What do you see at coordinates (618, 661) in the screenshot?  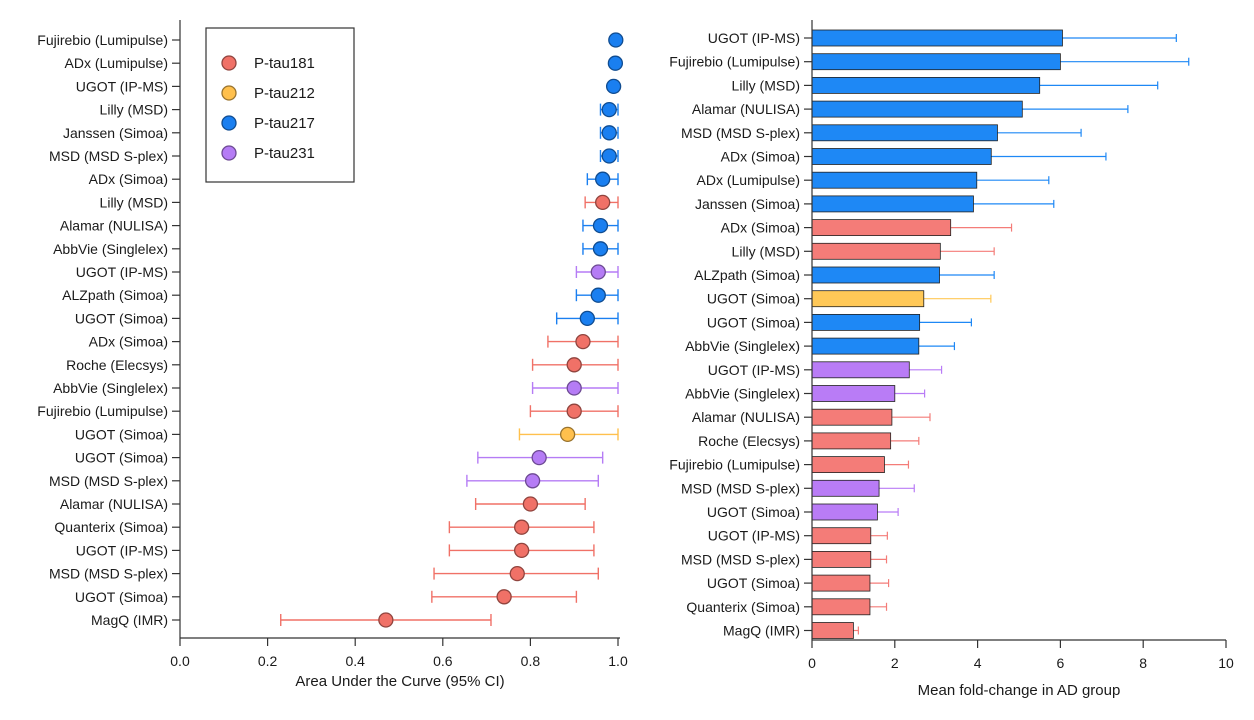 I see `auc-x-tick-label: 1.0` at bounding box center [618, 661].